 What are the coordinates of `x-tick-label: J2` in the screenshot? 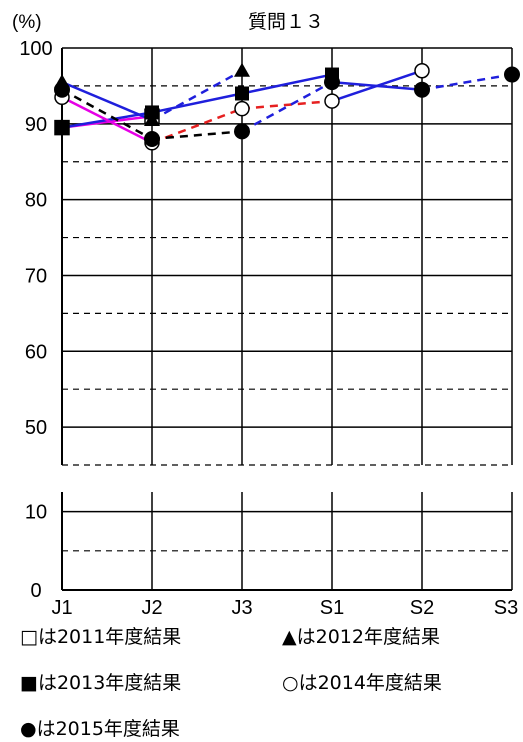 It's located at (151, 608).